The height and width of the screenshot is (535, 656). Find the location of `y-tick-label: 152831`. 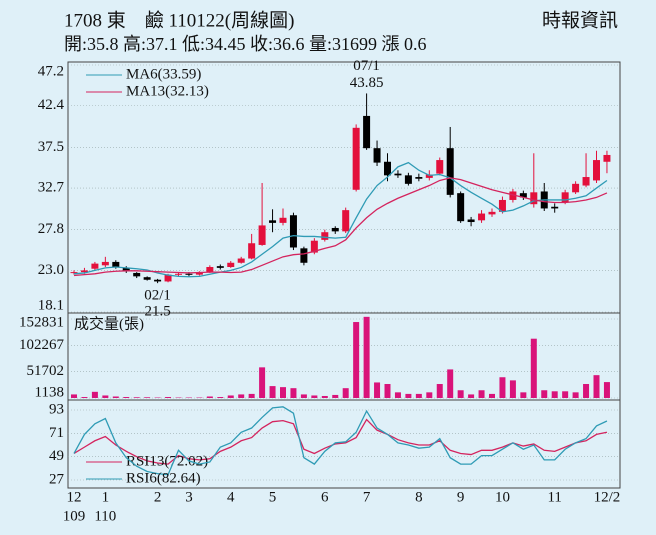

y-tick-label: 152831 is located at coordinates (41, 322).